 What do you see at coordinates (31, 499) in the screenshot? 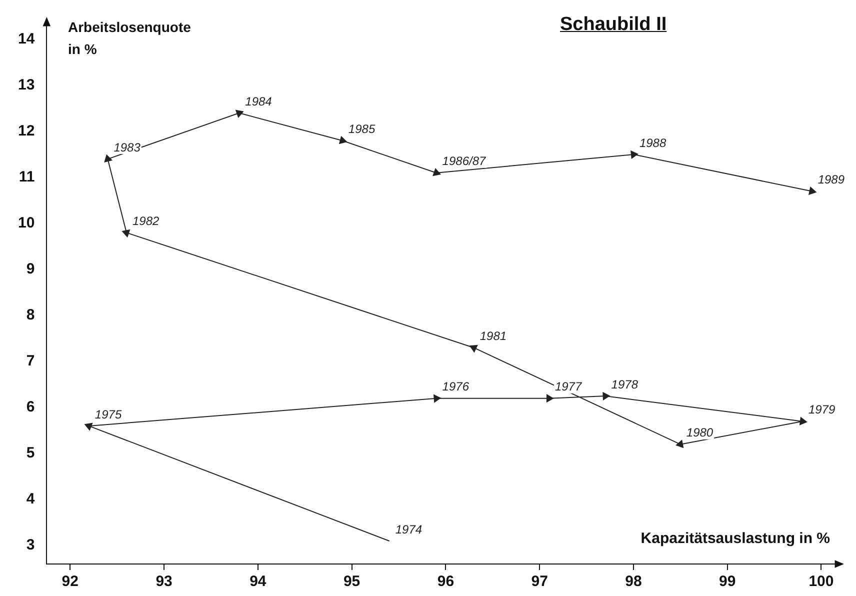
I see `y-tick-label: 4` at bounding box center [31, 499].